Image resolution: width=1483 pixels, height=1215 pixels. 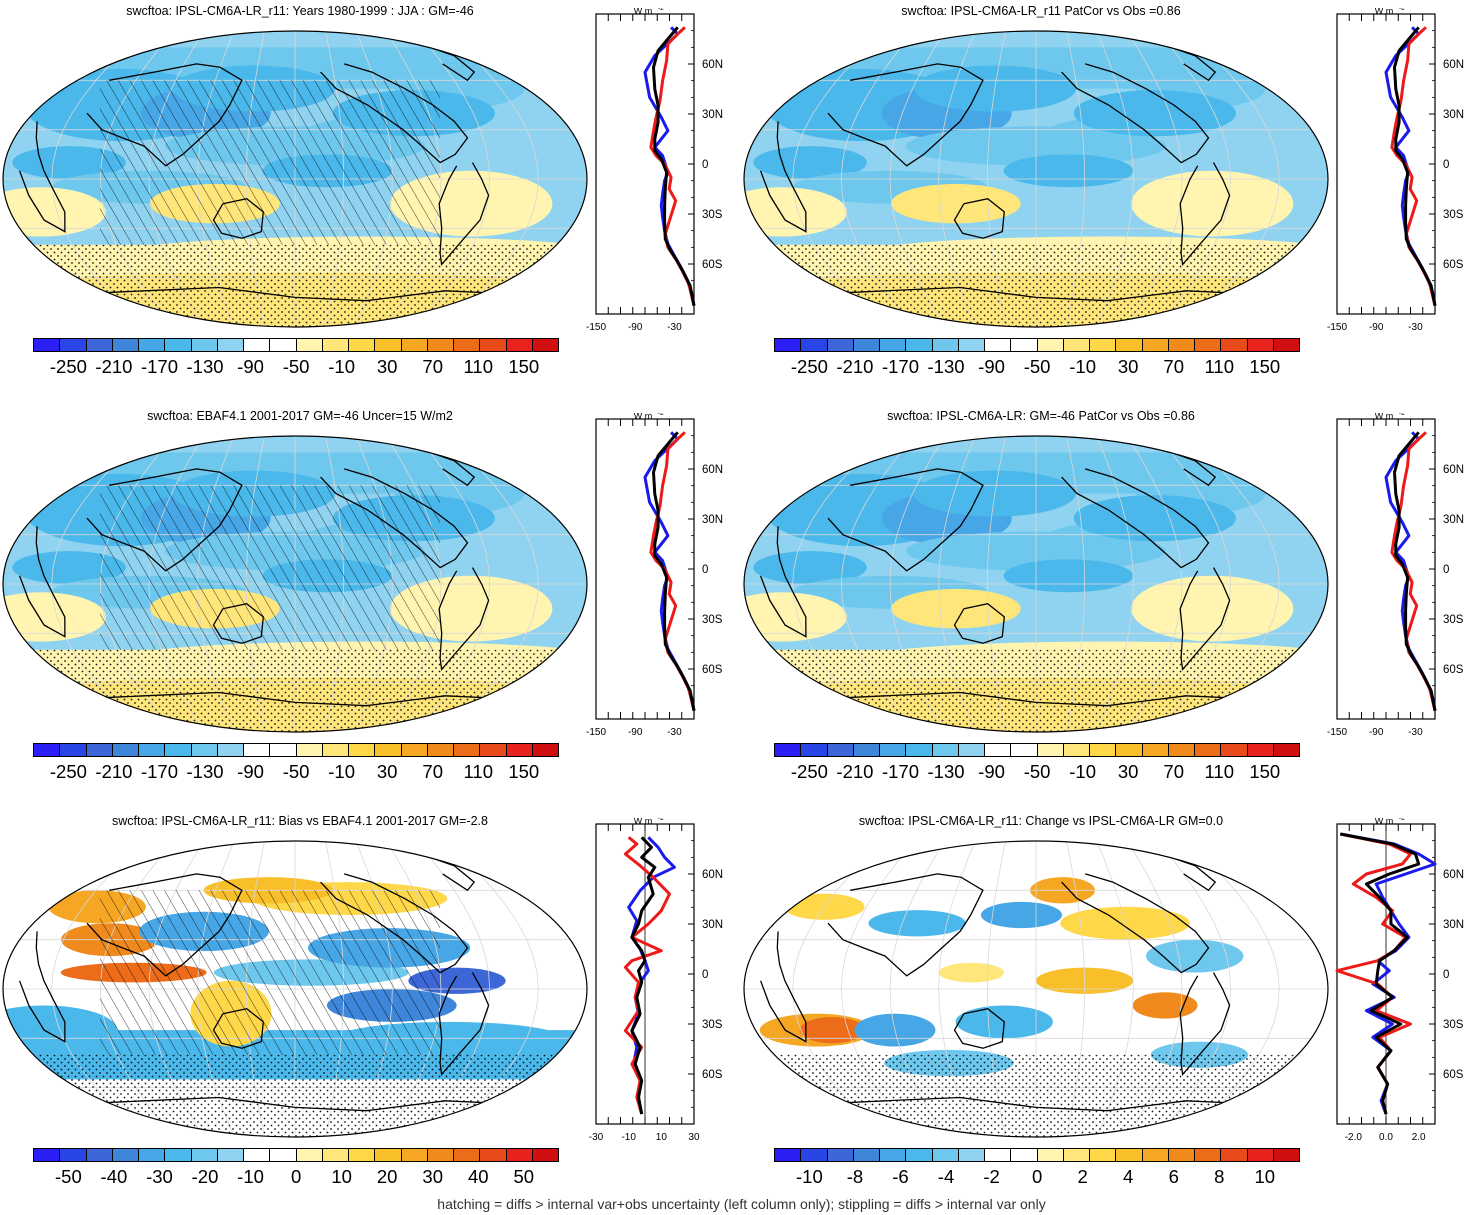 What do you see at coordinates (1082, 1176) in the screenshot?
I see `colorbar-label: 2` at bounding box center [1082, 1176].